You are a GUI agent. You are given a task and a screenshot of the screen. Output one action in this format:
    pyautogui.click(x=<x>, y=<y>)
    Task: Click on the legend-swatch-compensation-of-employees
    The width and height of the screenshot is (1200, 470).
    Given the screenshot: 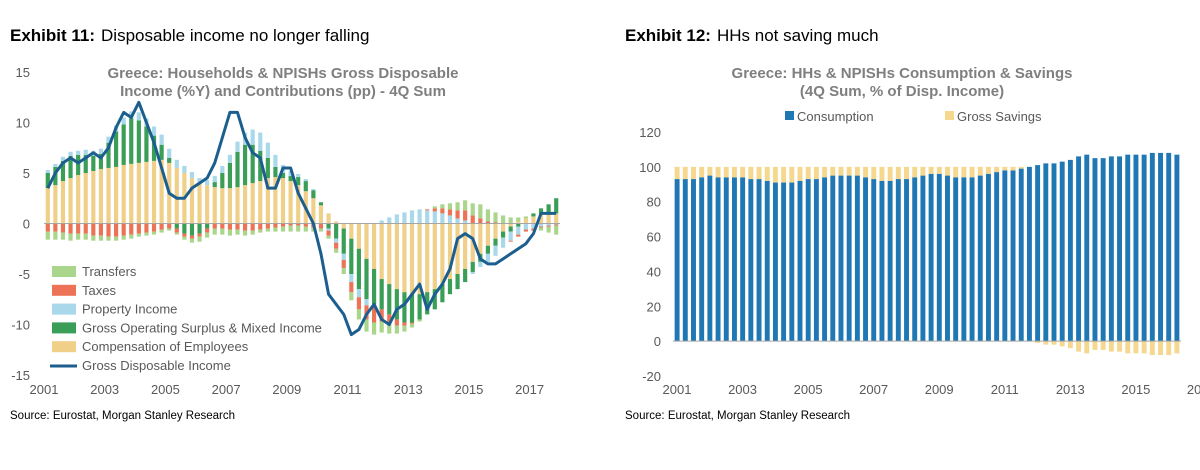 What is the action you would take?
    pyautogui.click(x=64, y=347)
    